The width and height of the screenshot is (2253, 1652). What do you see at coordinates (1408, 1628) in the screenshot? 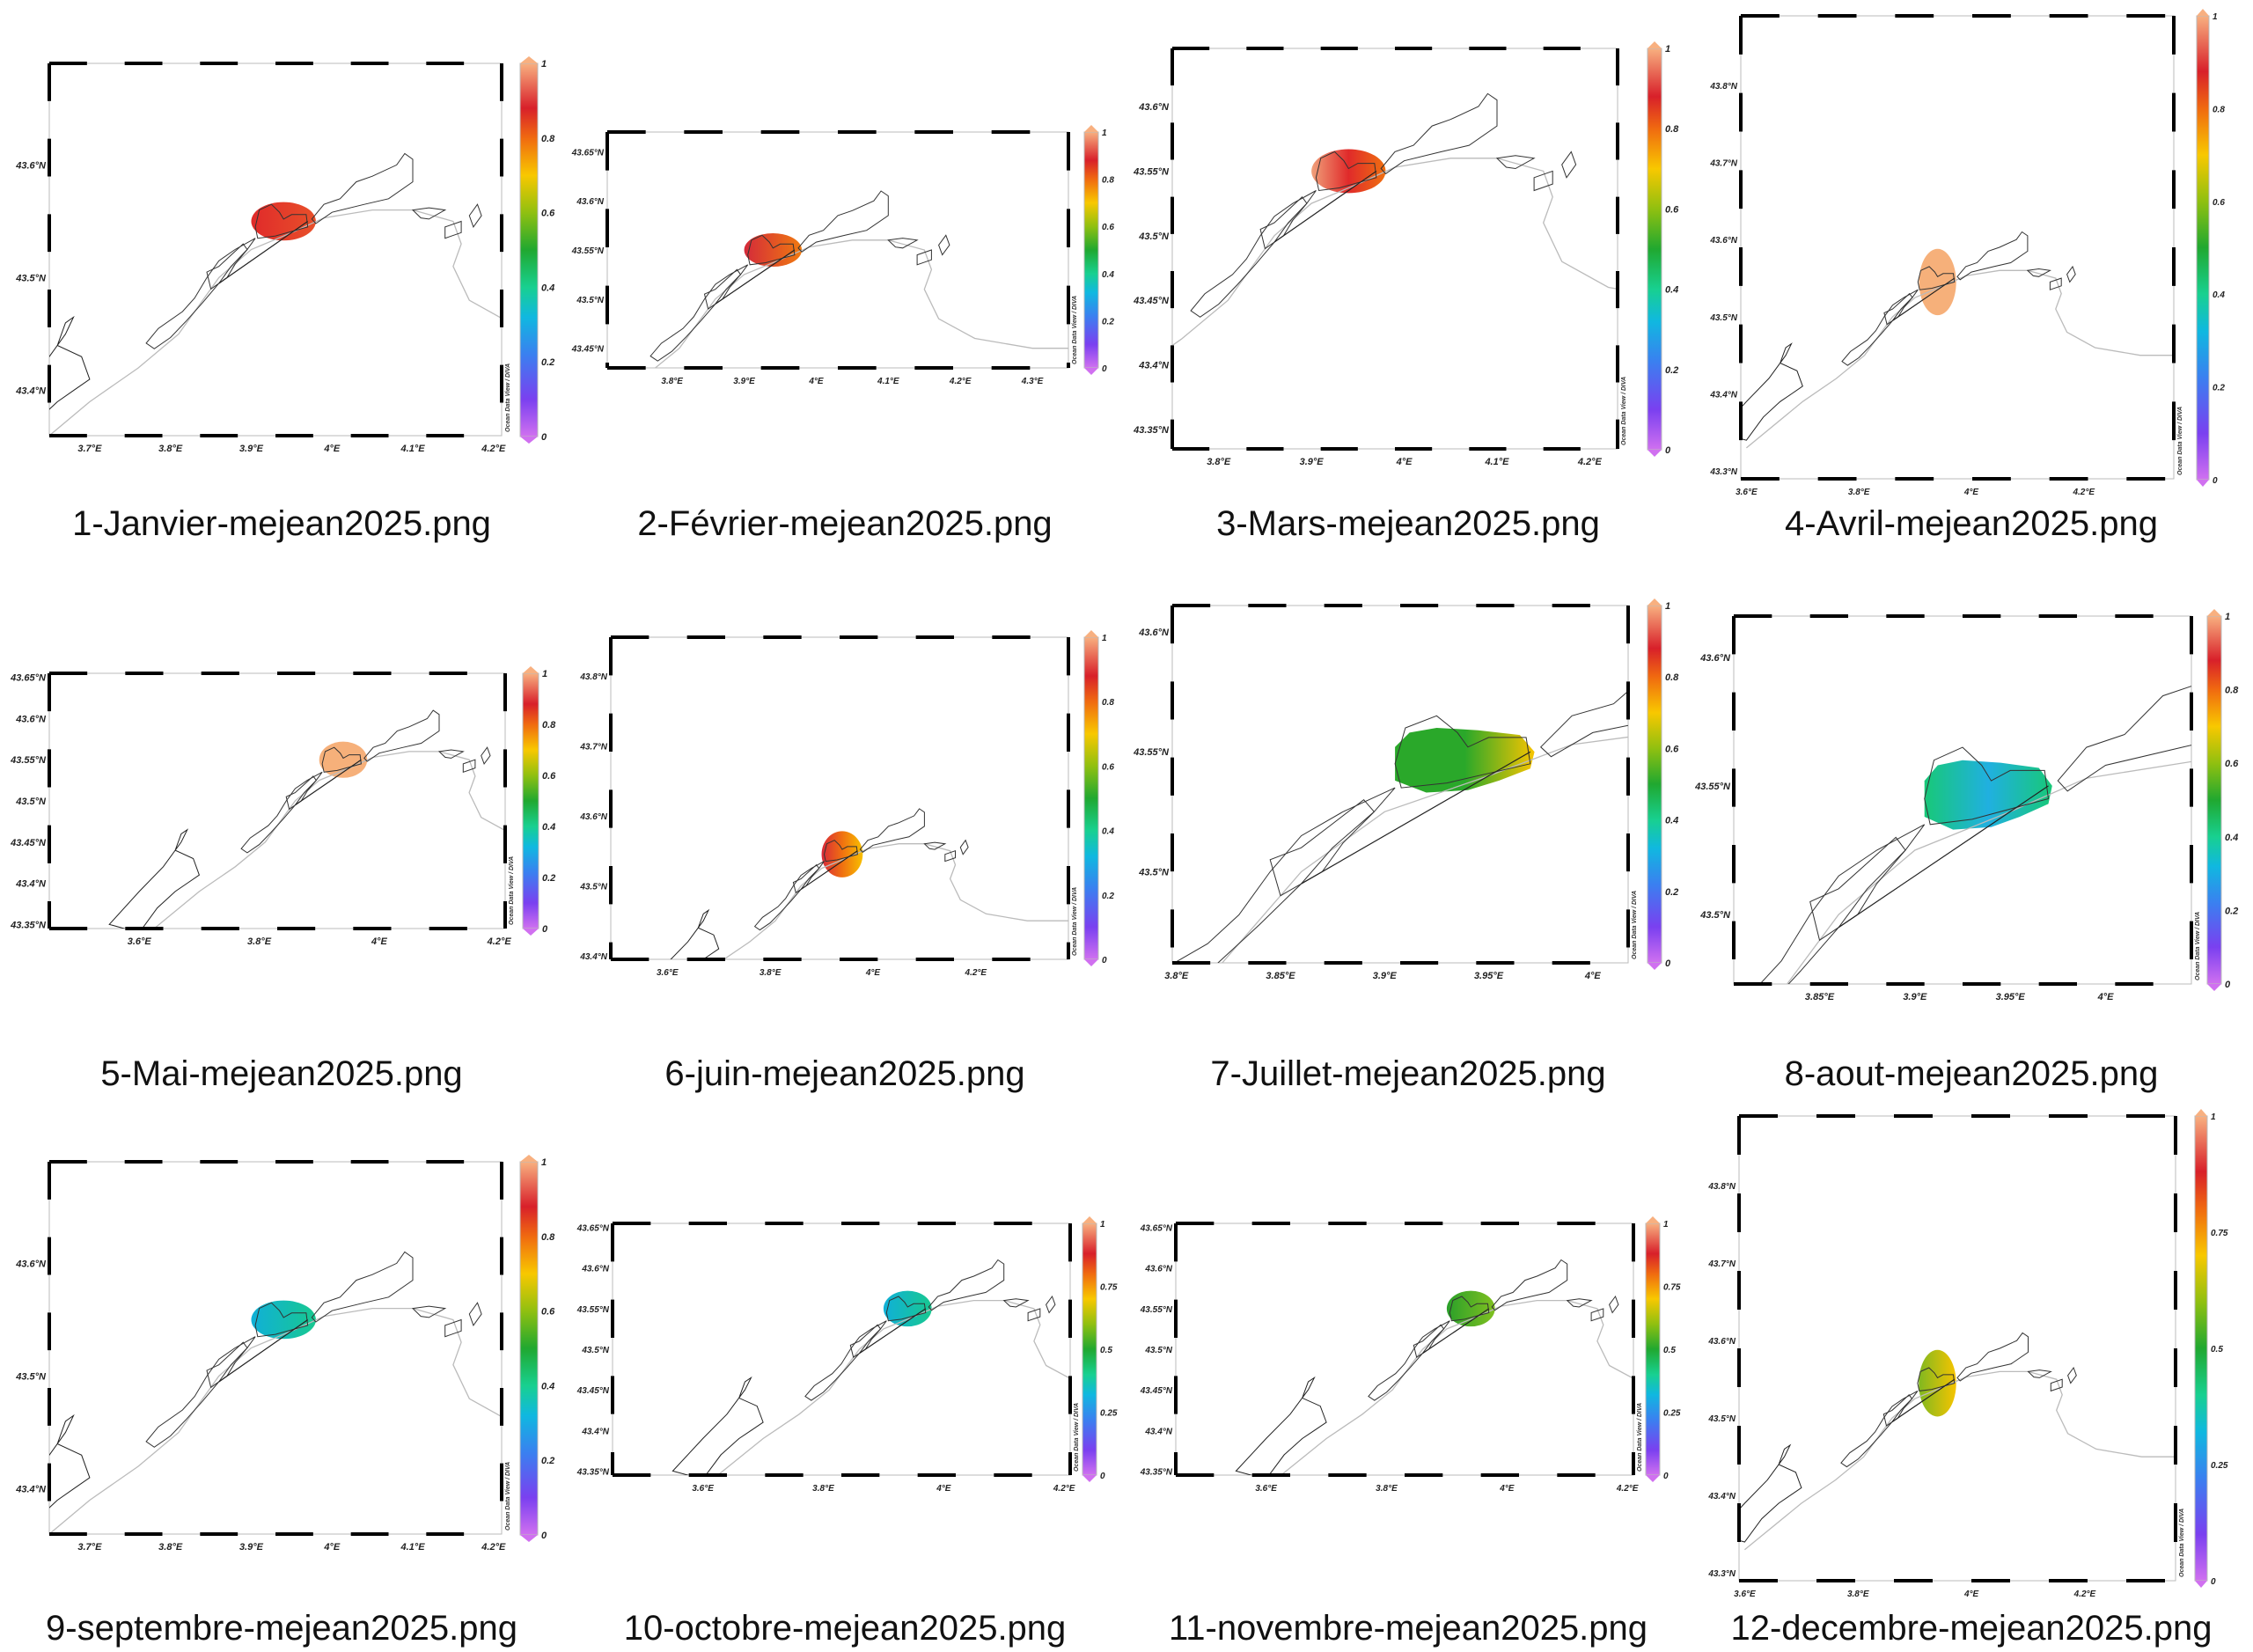
I see `panel-caption: 11-novembre-mejean2025.png` at bounding box center [1408, 1628].